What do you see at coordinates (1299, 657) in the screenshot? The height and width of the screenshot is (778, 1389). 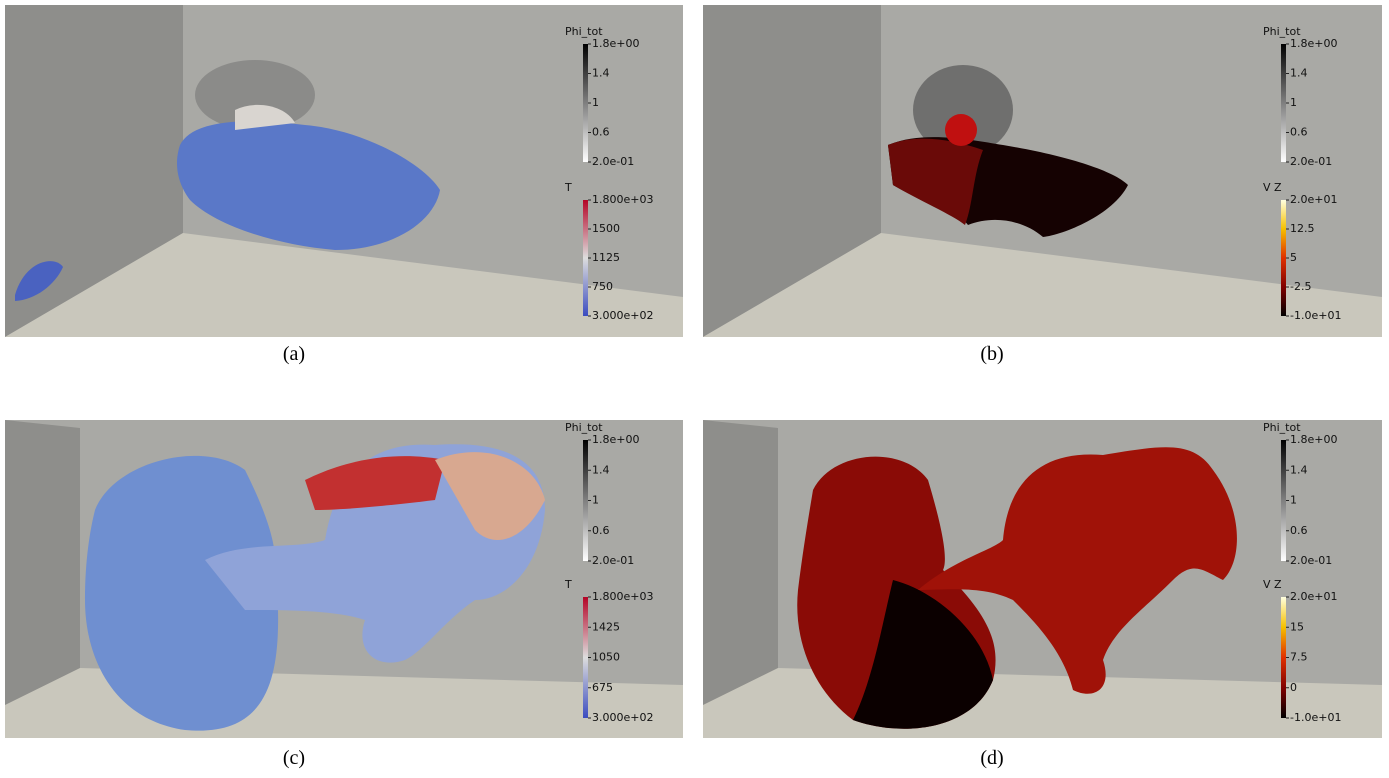 I see `colorbar-label: 7.5` at bounding box center [1299, 657].